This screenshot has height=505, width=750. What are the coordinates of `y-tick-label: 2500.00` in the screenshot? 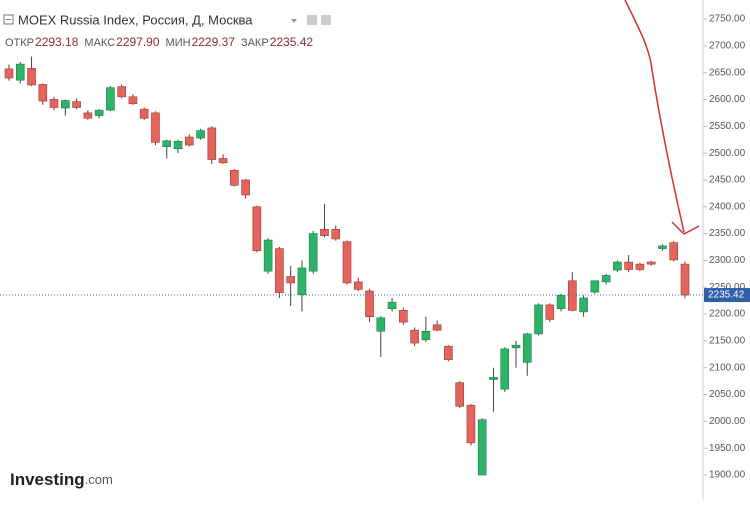 It's located at (727, 153).